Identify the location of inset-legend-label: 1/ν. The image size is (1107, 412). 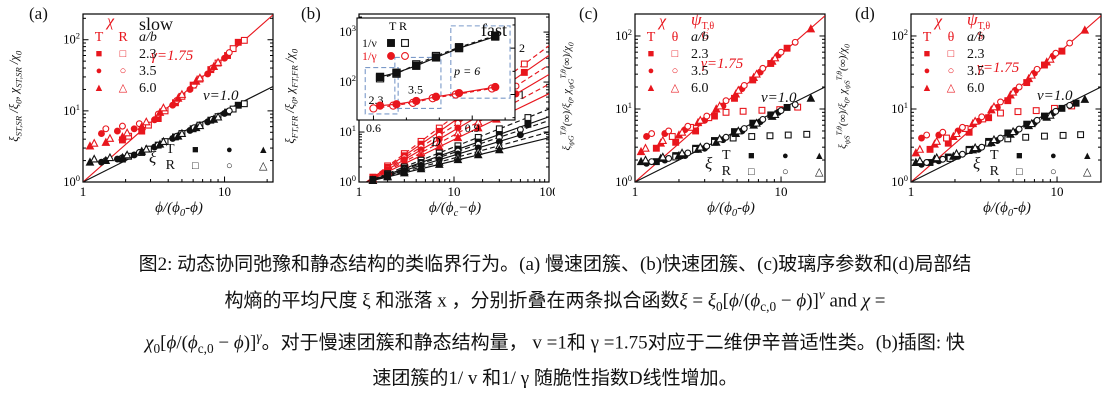
(369, 43).